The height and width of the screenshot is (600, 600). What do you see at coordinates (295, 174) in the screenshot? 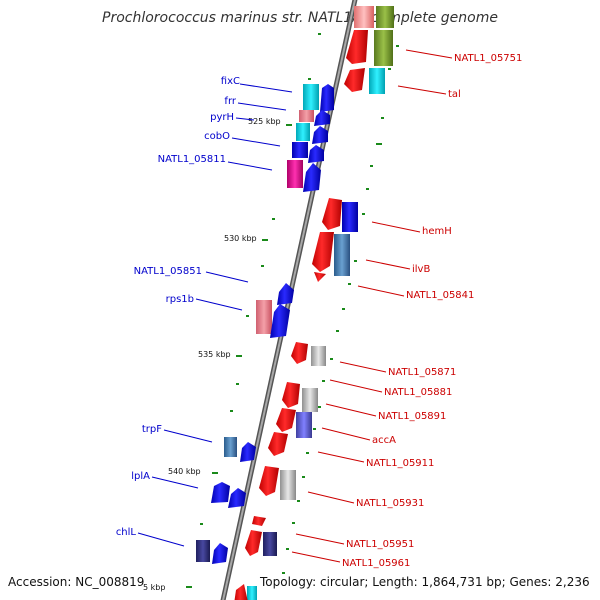
I see `gene-natl1-05811-box` at bounding box center [295, 174].